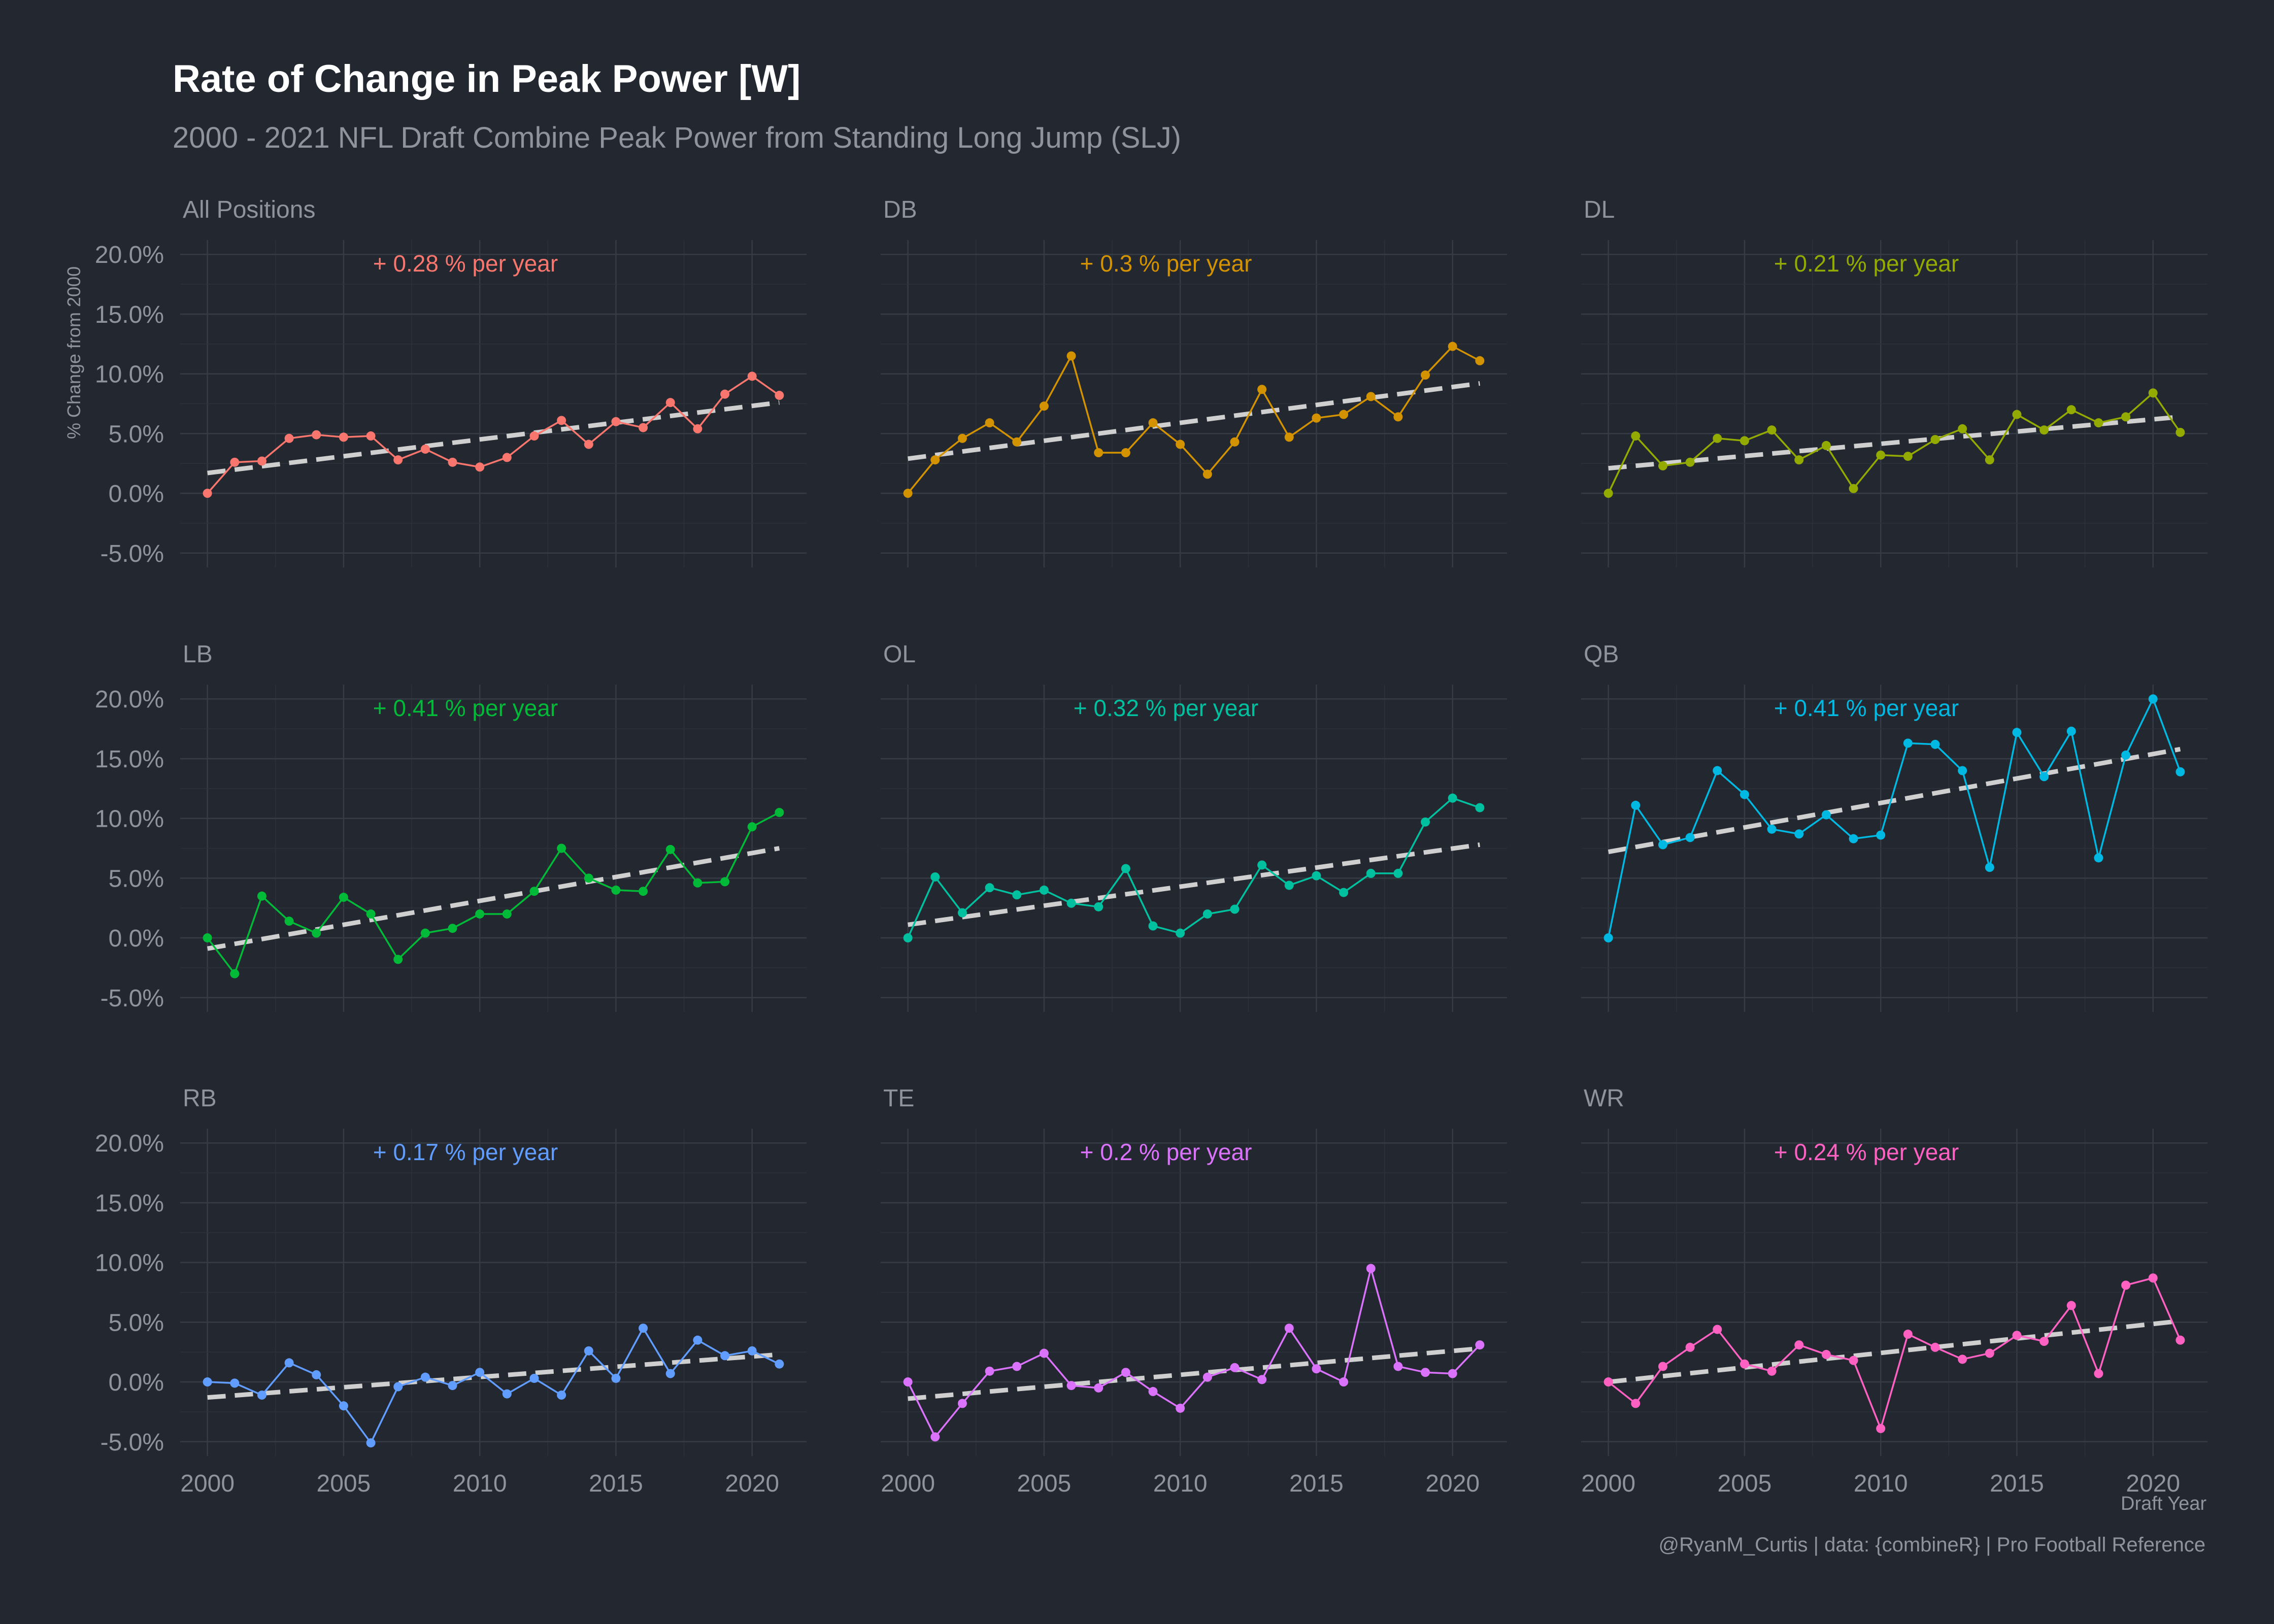  What do you see at coordinates (480, 1483) in the screenshot?
I see `x-tick-label: 2010` at bounding box center [480, 1483].